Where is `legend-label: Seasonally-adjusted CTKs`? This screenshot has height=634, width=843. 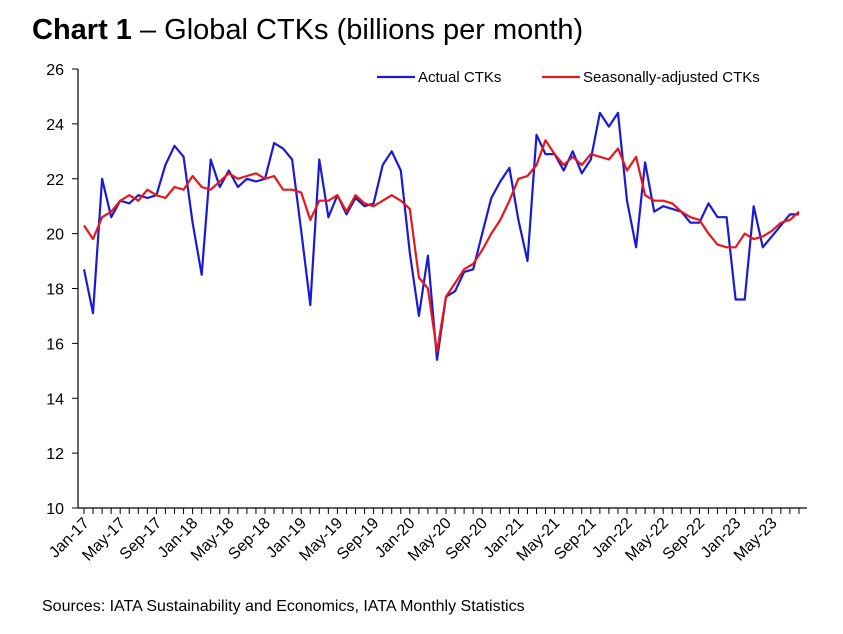 legend-label: Seasonally-adjusted CTKs is located at coordinates (671, 77).